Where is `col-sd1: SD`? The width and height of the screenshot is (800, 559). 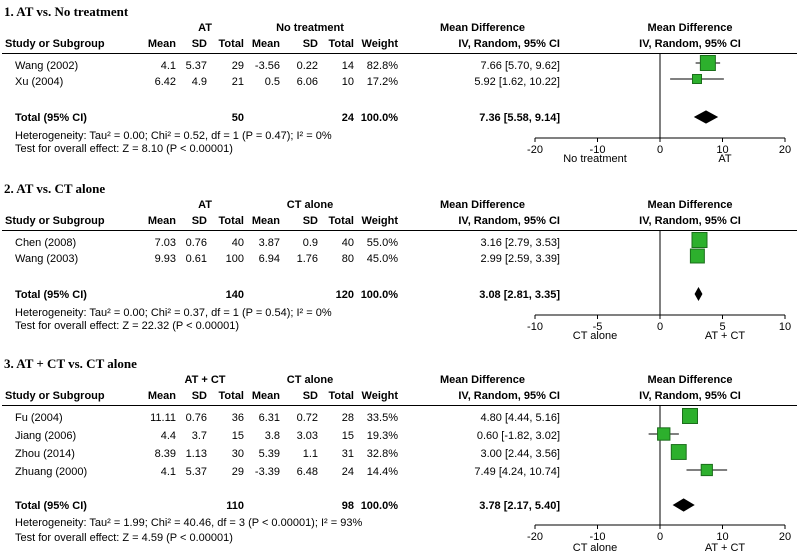 col-sd1: SD is located at coordinates (199, 44).